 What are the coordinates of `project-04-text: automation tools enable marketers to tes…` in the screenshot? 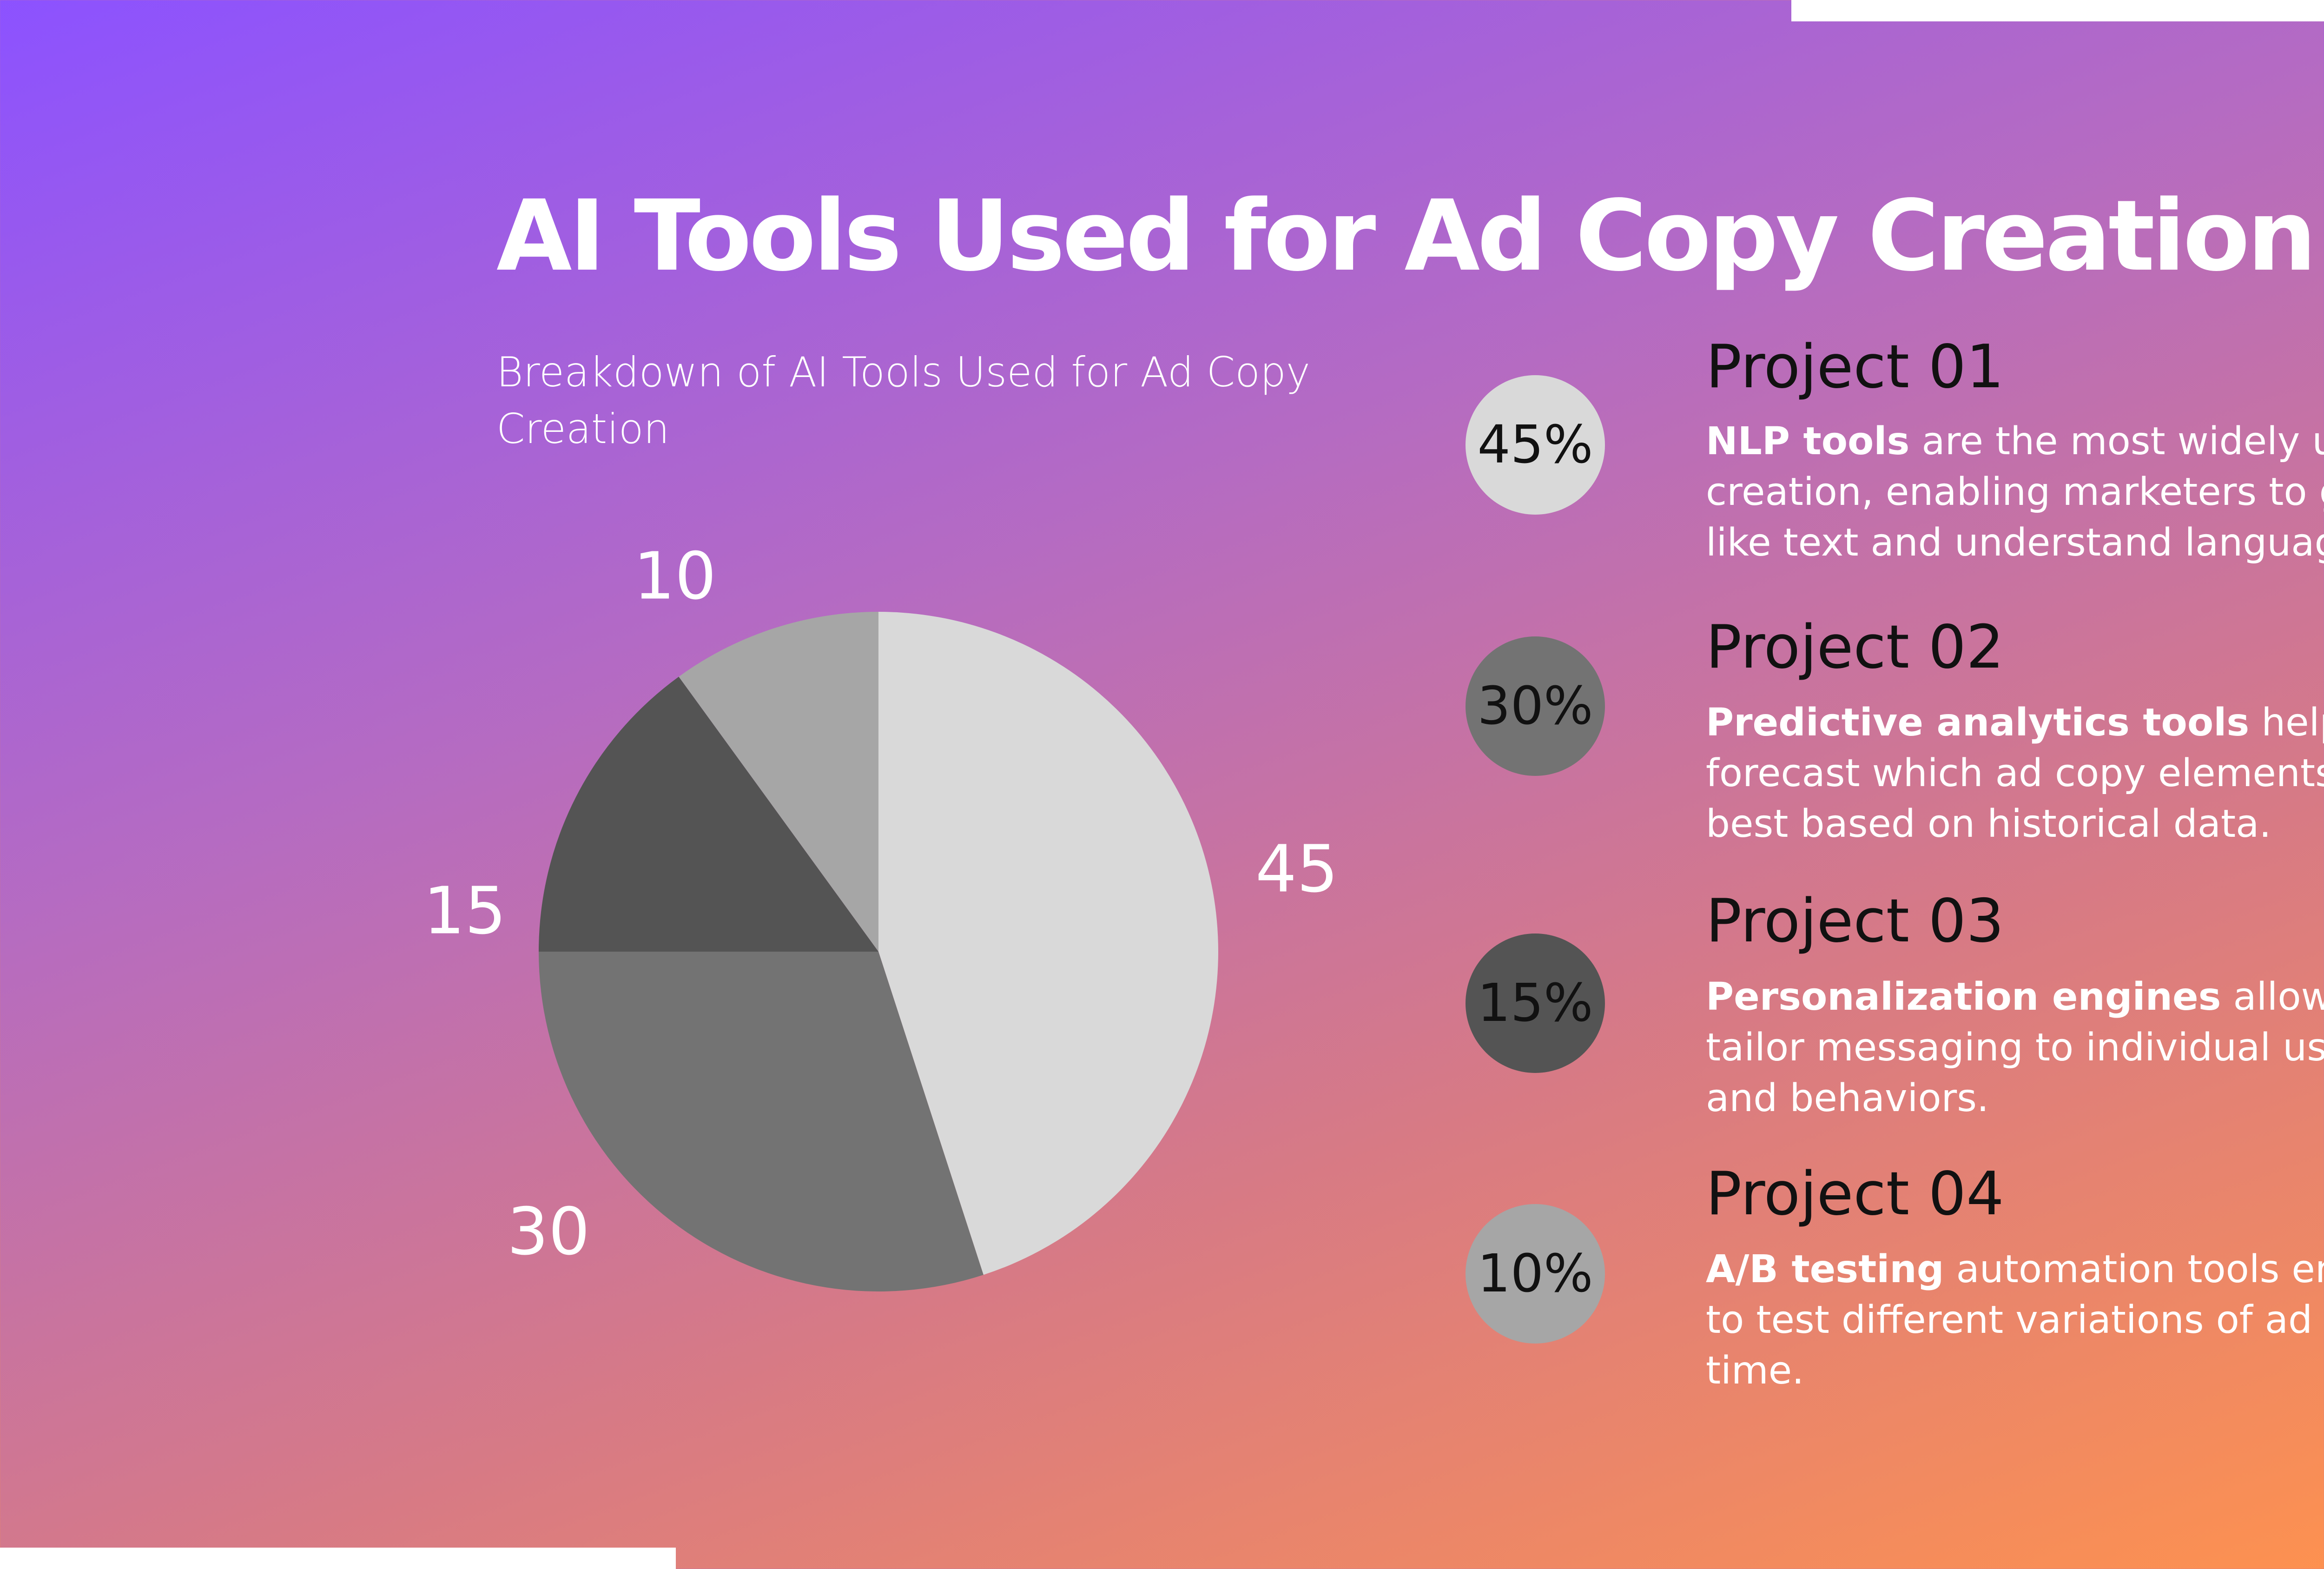 It's located at (2015, 1320).